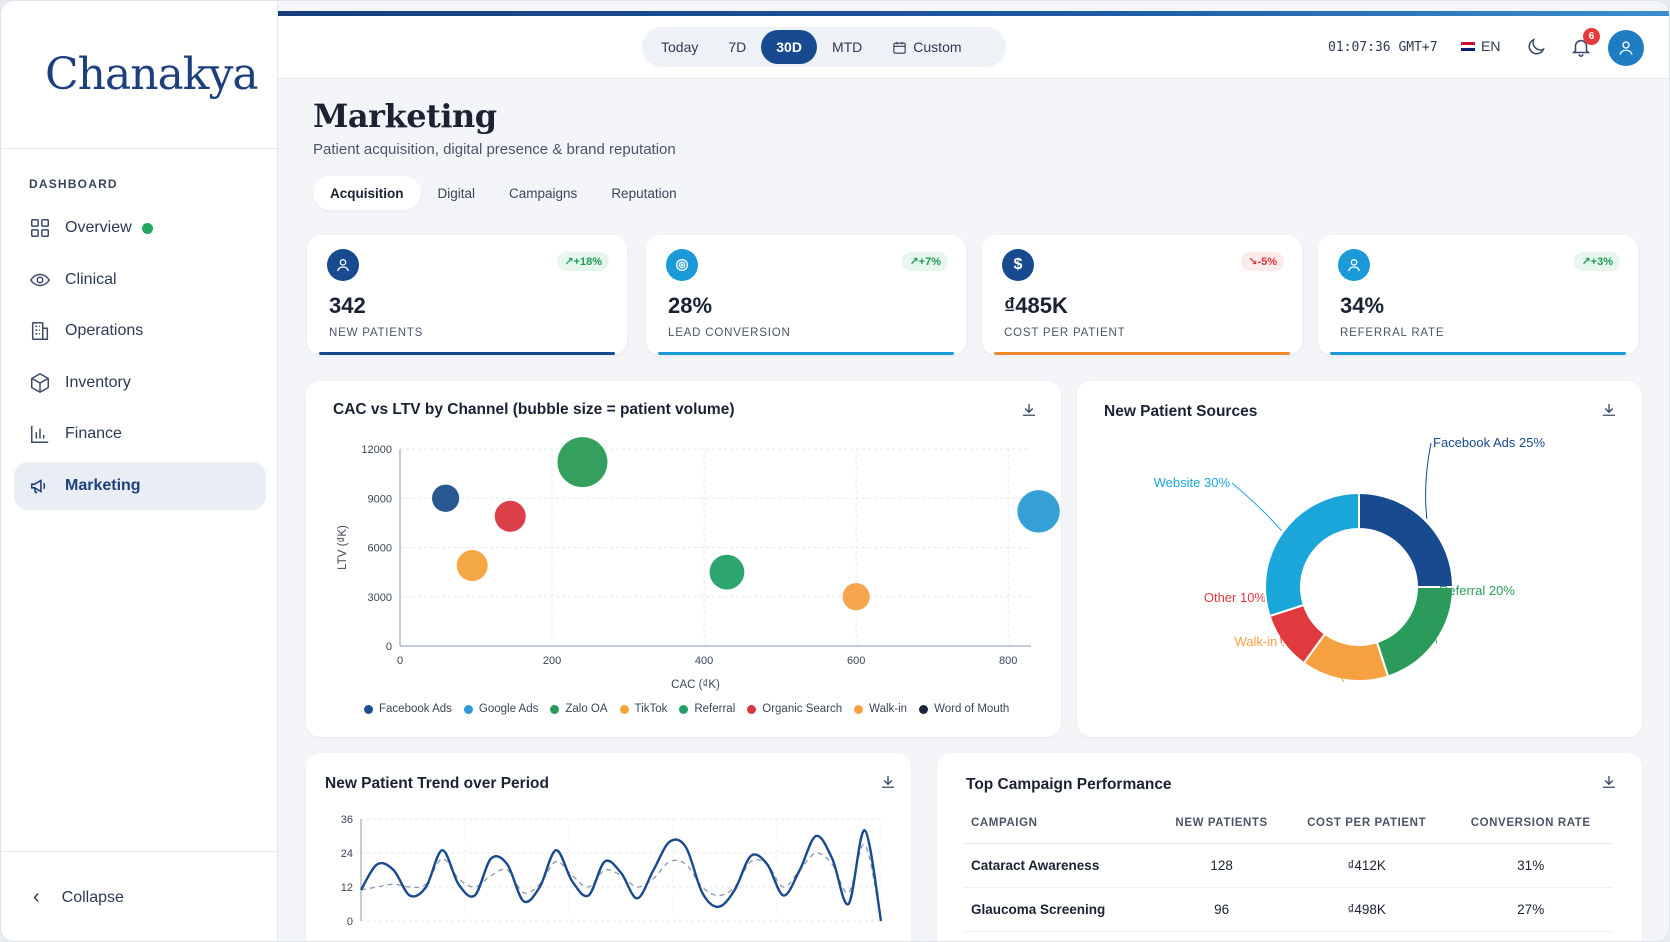  Describe the element at coordinates (1354, 265) in the screenshot. I see `user-icon` at that location.